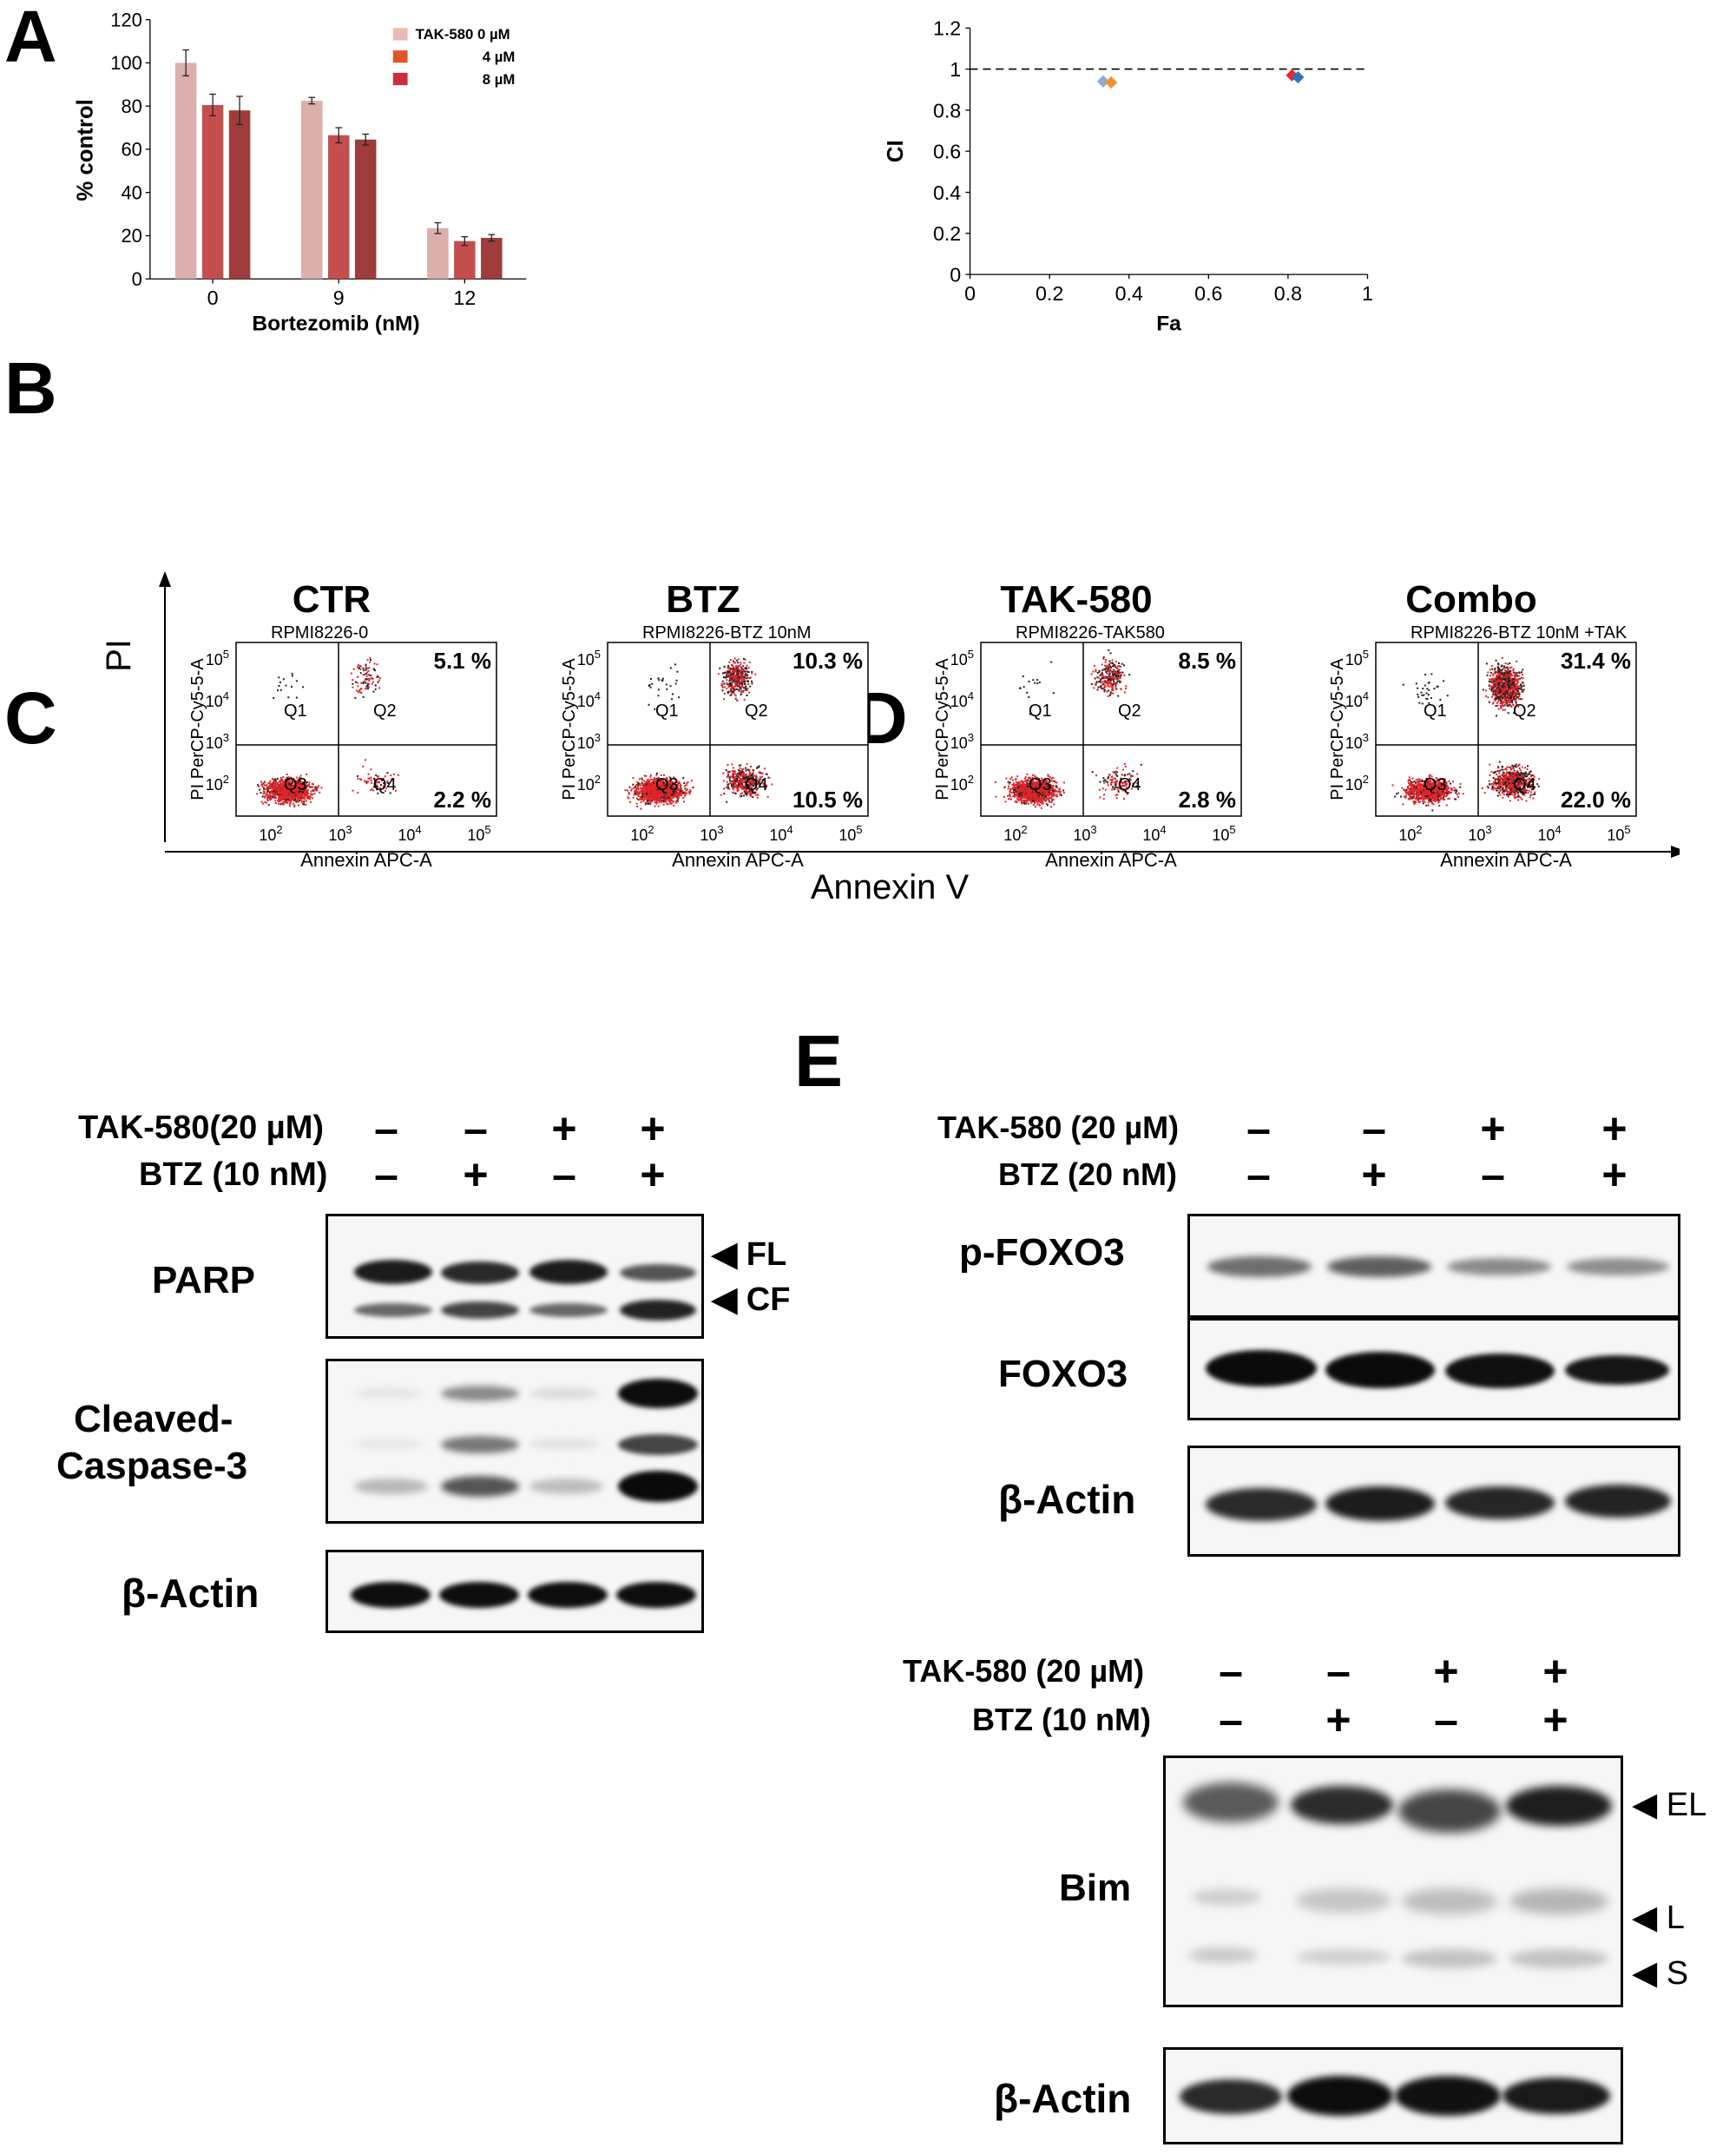 This screenshot has width=1736, height=2154. What do you see at coordinates (1471, 599) in the screenshot?
I see `flow-plot-title: Combo` at bounding box center [1471, 599].